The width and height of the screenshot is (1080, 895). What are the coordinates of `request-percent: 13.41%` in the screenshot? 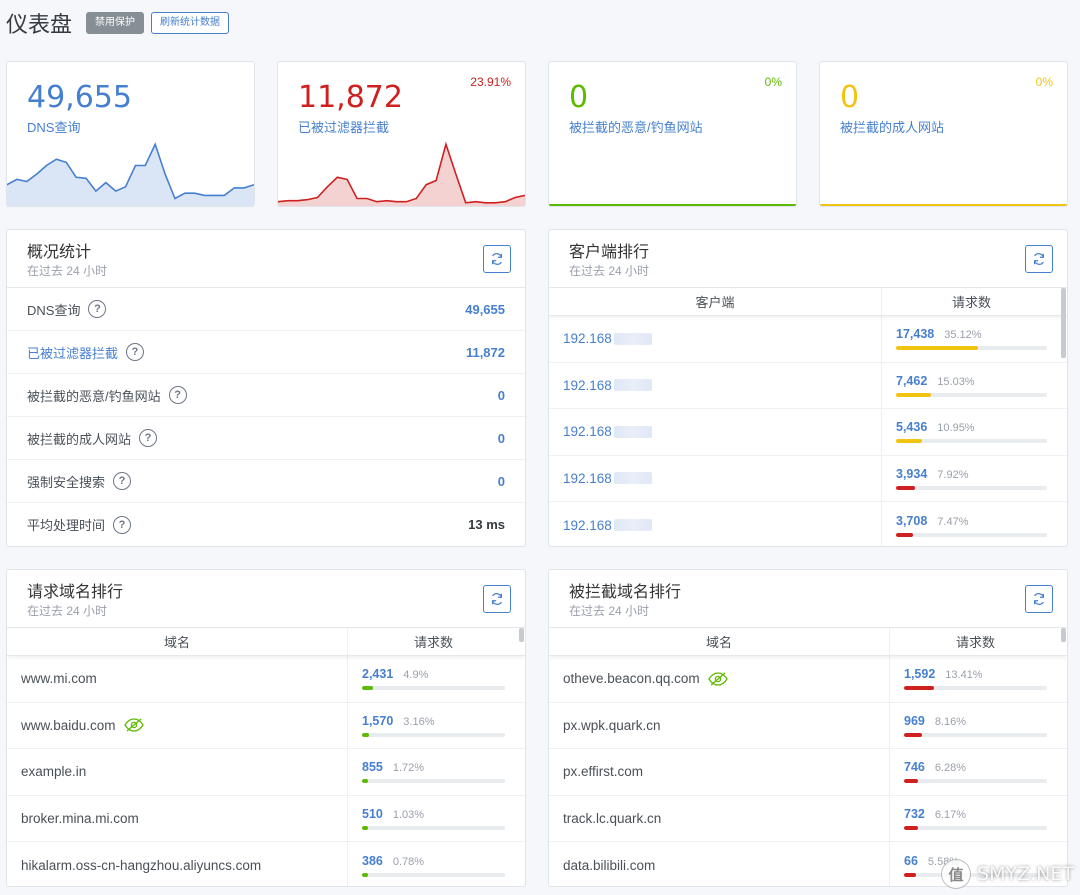 It's located at (964, 675).